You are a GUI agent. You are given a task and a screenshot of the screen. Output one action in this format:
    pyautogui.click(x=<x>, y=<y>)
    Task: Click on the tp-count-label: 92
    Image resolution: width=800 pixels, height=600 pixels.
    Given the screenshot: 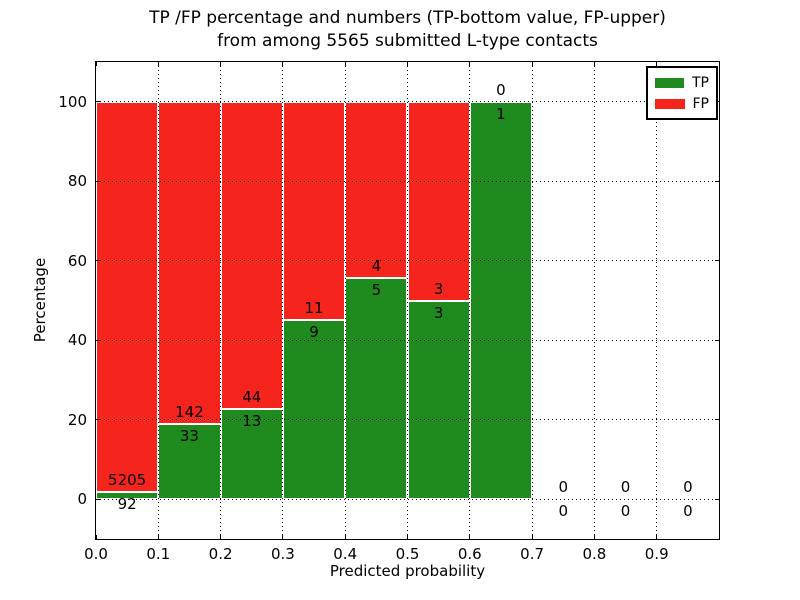 What is the action you would take?
    pyautogui.click(x=127, y=504)
    